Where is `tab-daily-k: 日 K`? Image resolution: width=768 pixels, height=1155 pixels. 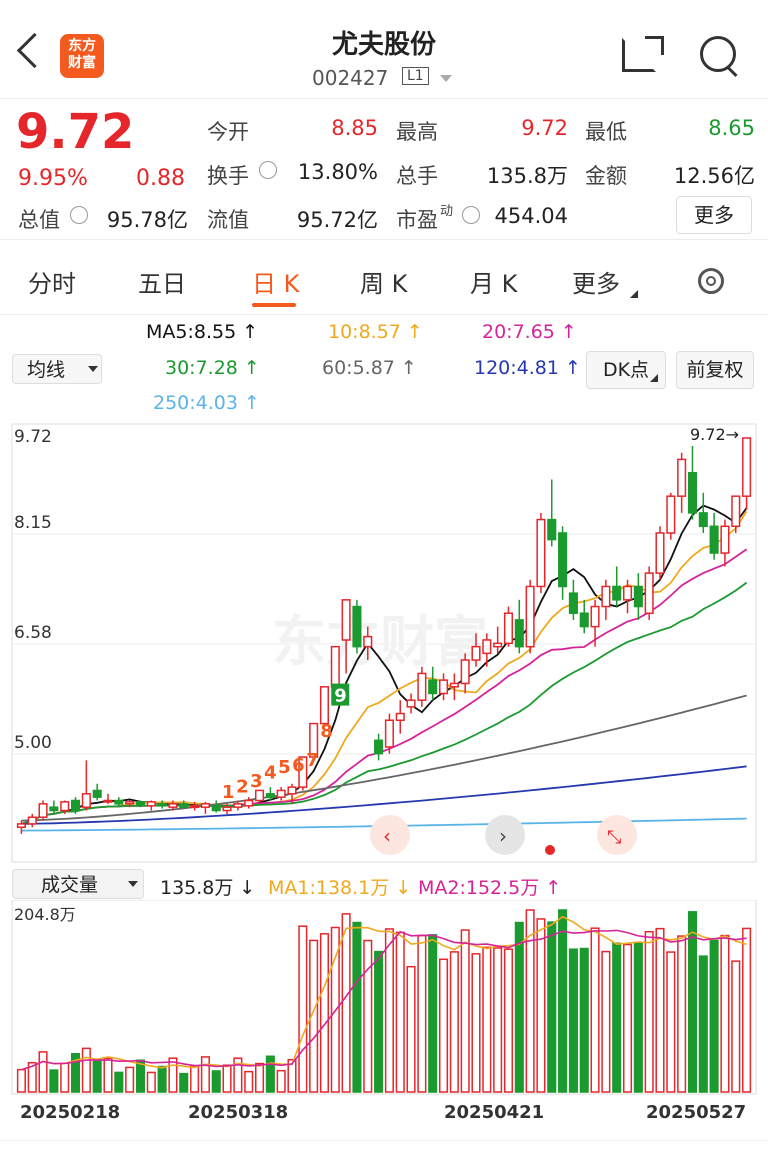
tab-daily-k: 日 K is located at coordinates (276, 284).